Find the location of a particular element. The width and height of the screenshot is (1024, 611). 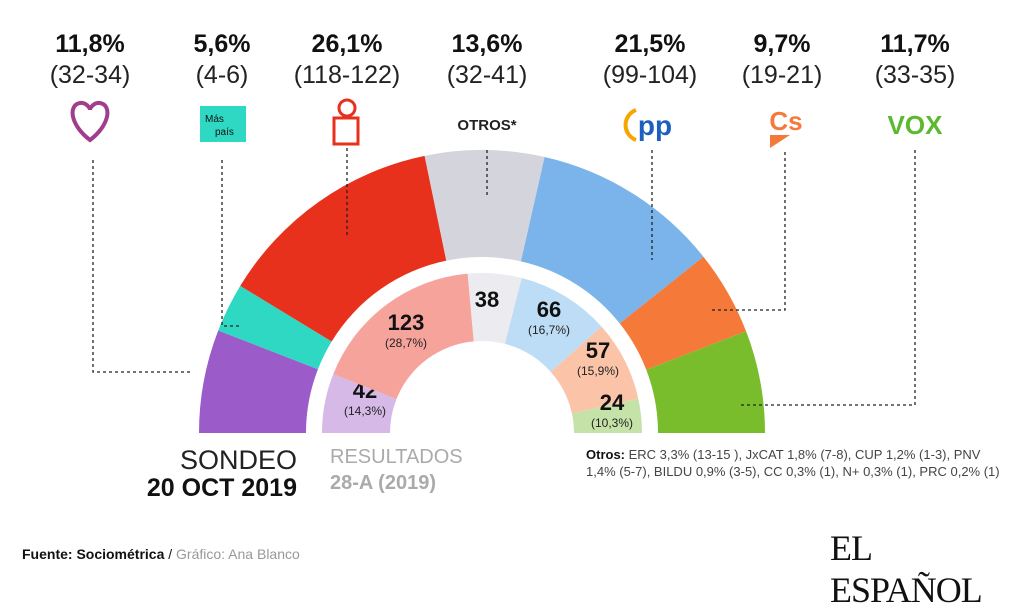

inner-pct-label: (14,3%) is located at coordinates (365, 411).